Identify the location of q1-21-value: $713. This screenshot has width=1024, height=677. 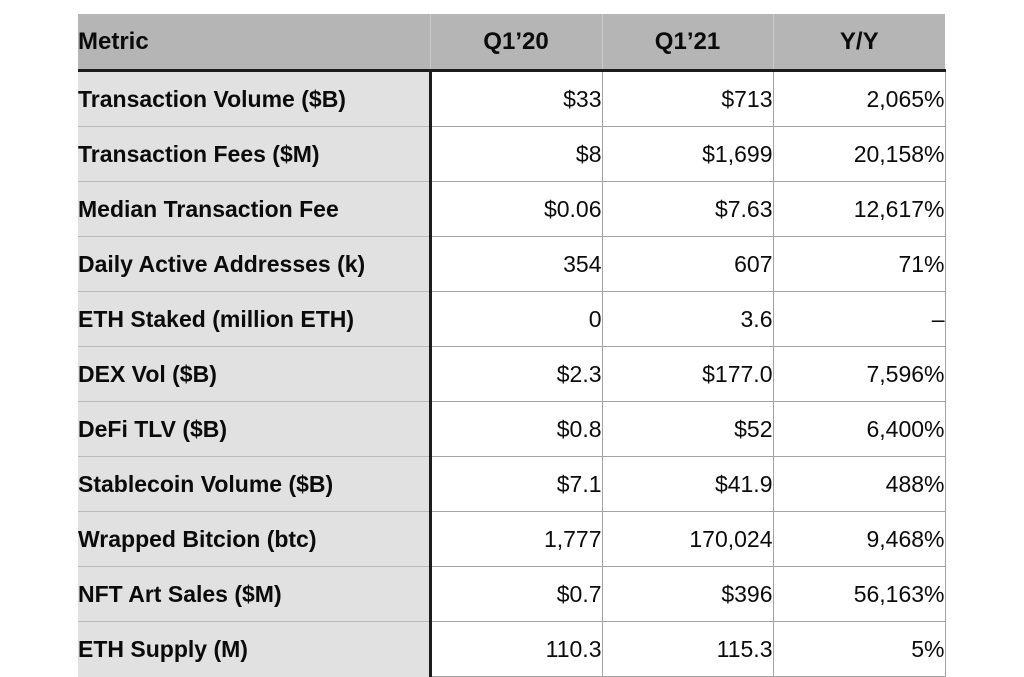
(687, 98).